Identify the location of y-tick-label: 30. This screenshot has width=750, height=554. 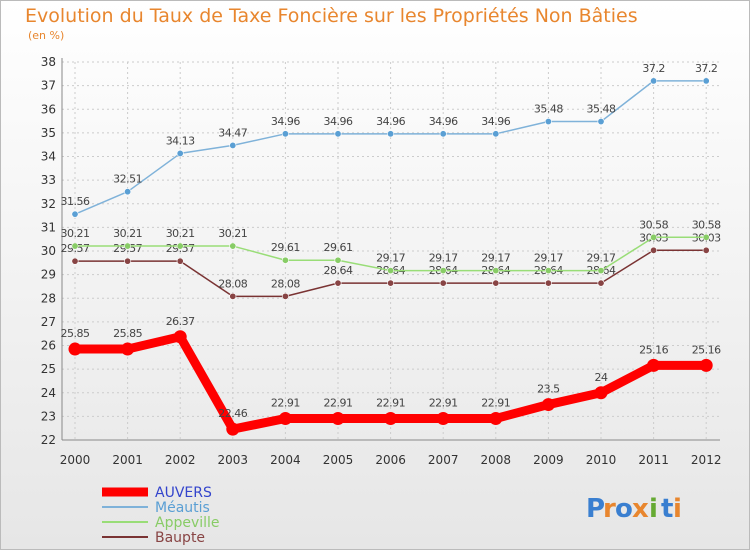
(48, 251).